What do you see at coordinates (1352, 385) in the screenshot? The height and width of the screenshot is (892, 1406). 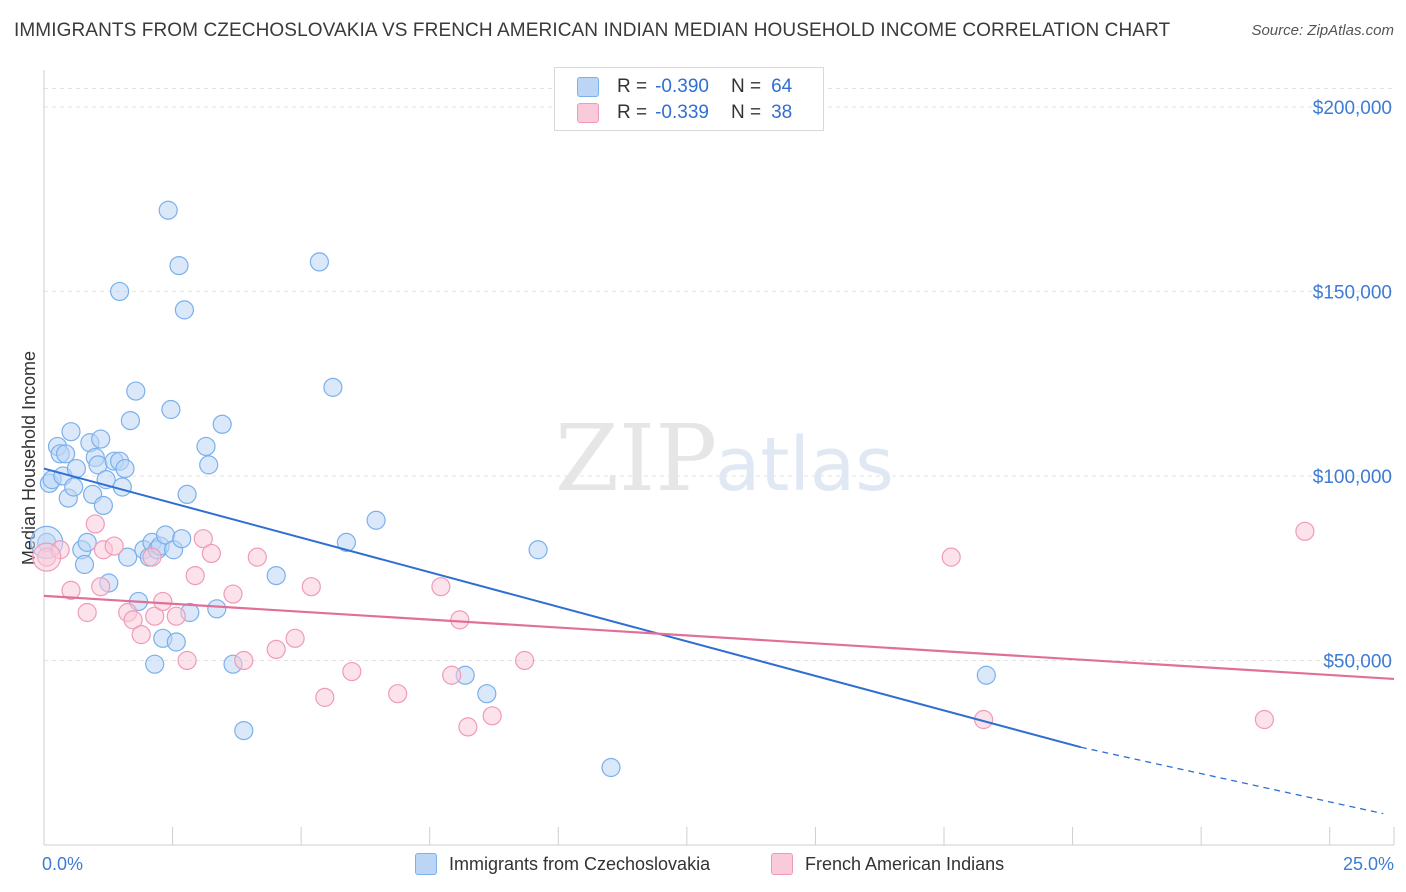 I see `y-tick-labels: $50,000 $100,000 $150,000 $200,000` at bounding box center [1352, 385].